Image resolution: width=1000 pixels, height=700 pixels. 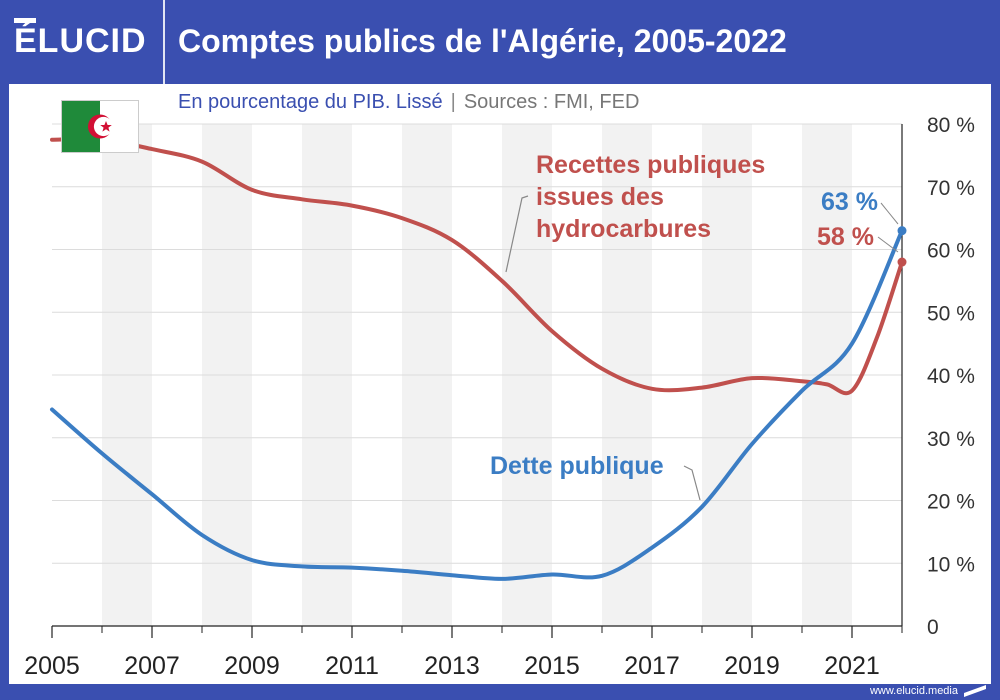 What do you see at coordinates (951, 313) in the screenshot?
I see `y-tick-label: 50 %` at bounding box center [951, 313].